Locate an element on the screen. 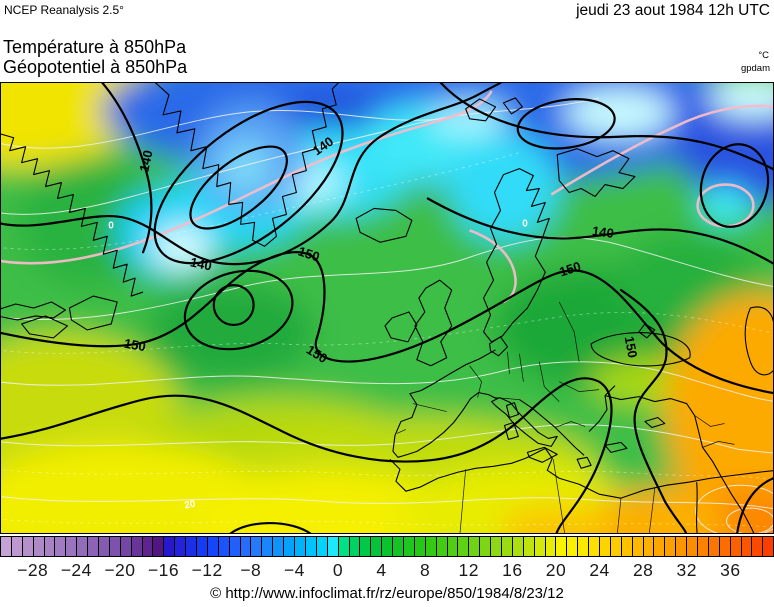 The width and height of the screenshot is (774, 607). colorbar-tick: 28 is located at coordinates (643, 570).